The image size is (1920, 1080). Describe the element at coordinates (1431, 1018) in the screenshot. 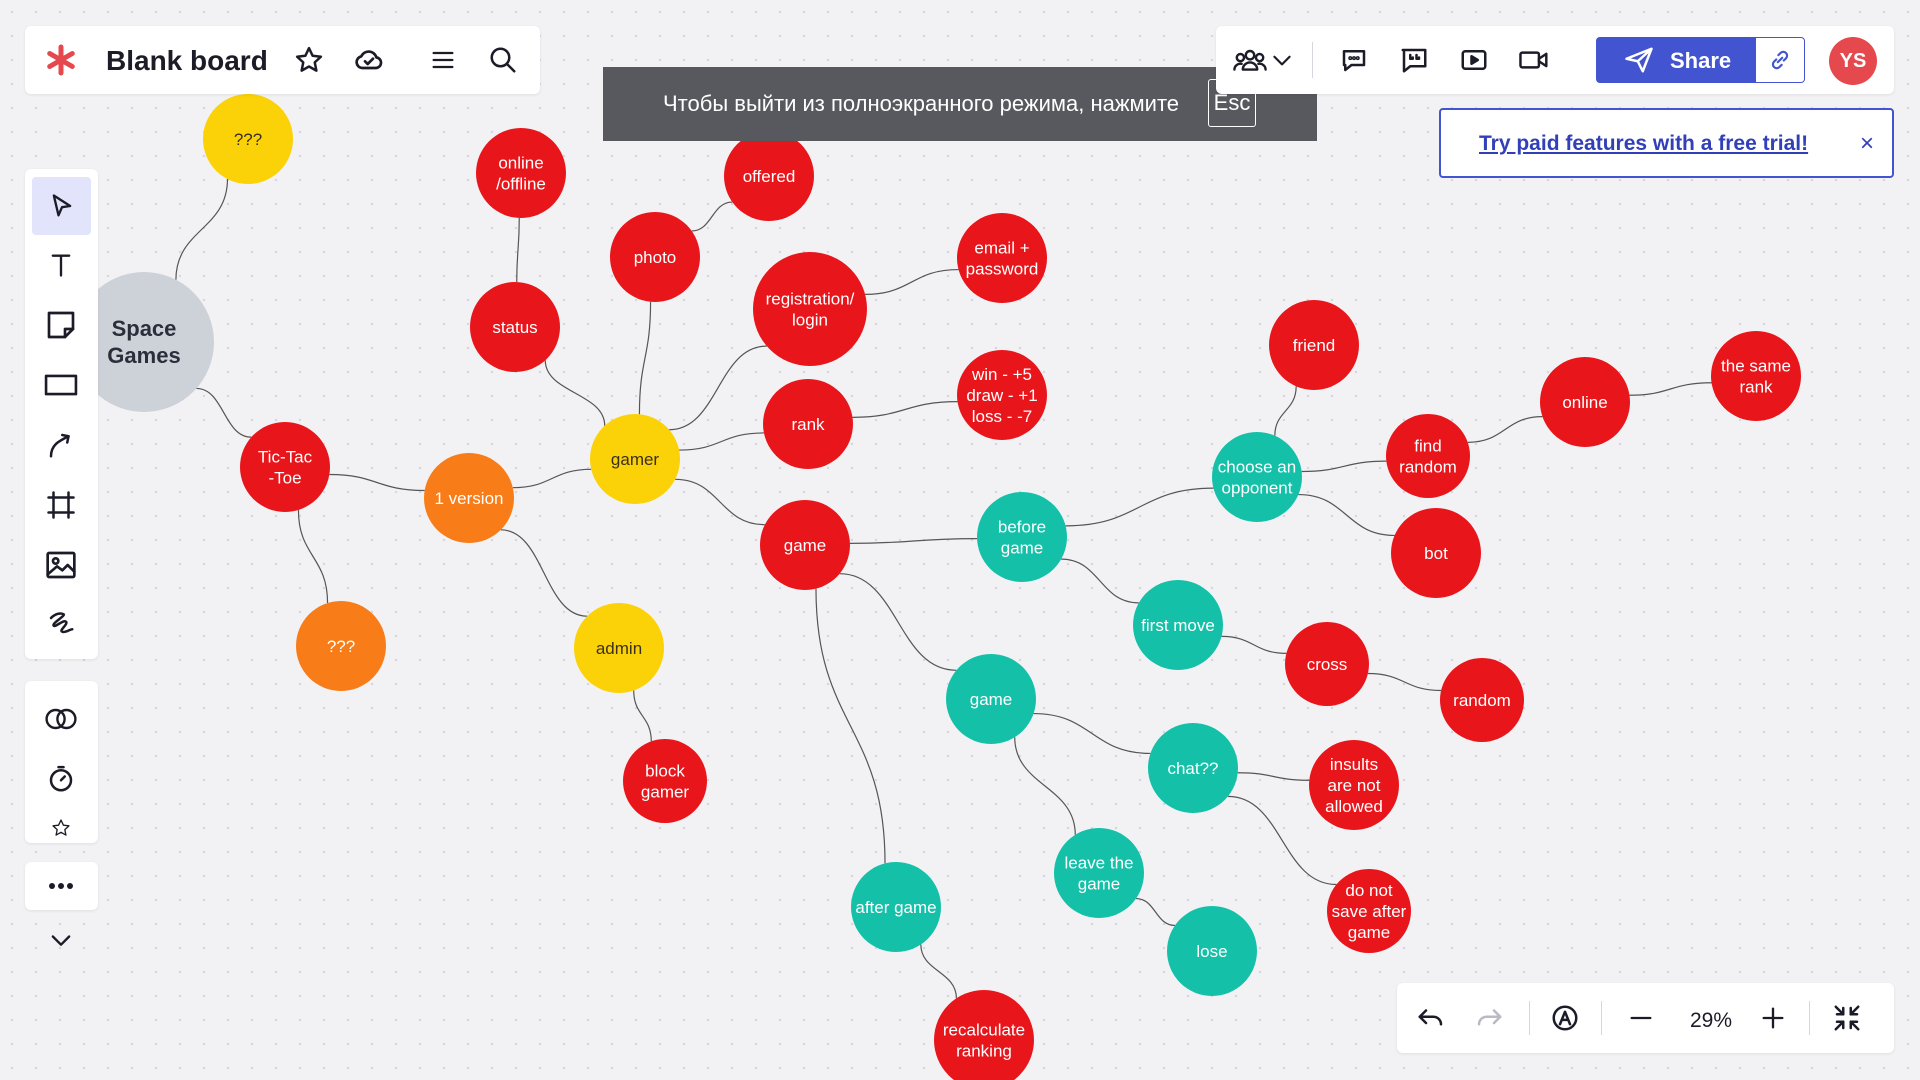

I see `undo-icon` at that location.